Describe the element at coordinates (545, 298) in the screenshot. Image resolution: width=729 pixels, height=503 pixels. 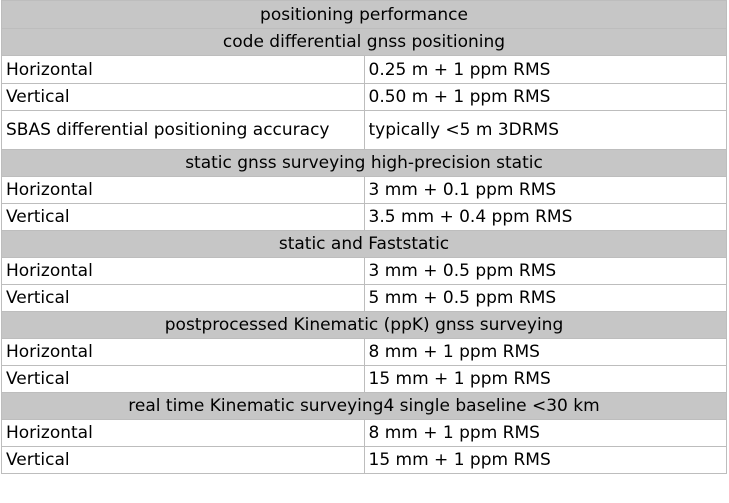
I see `row-value: 5 mm + 0.5 ppm RMS` at that location.